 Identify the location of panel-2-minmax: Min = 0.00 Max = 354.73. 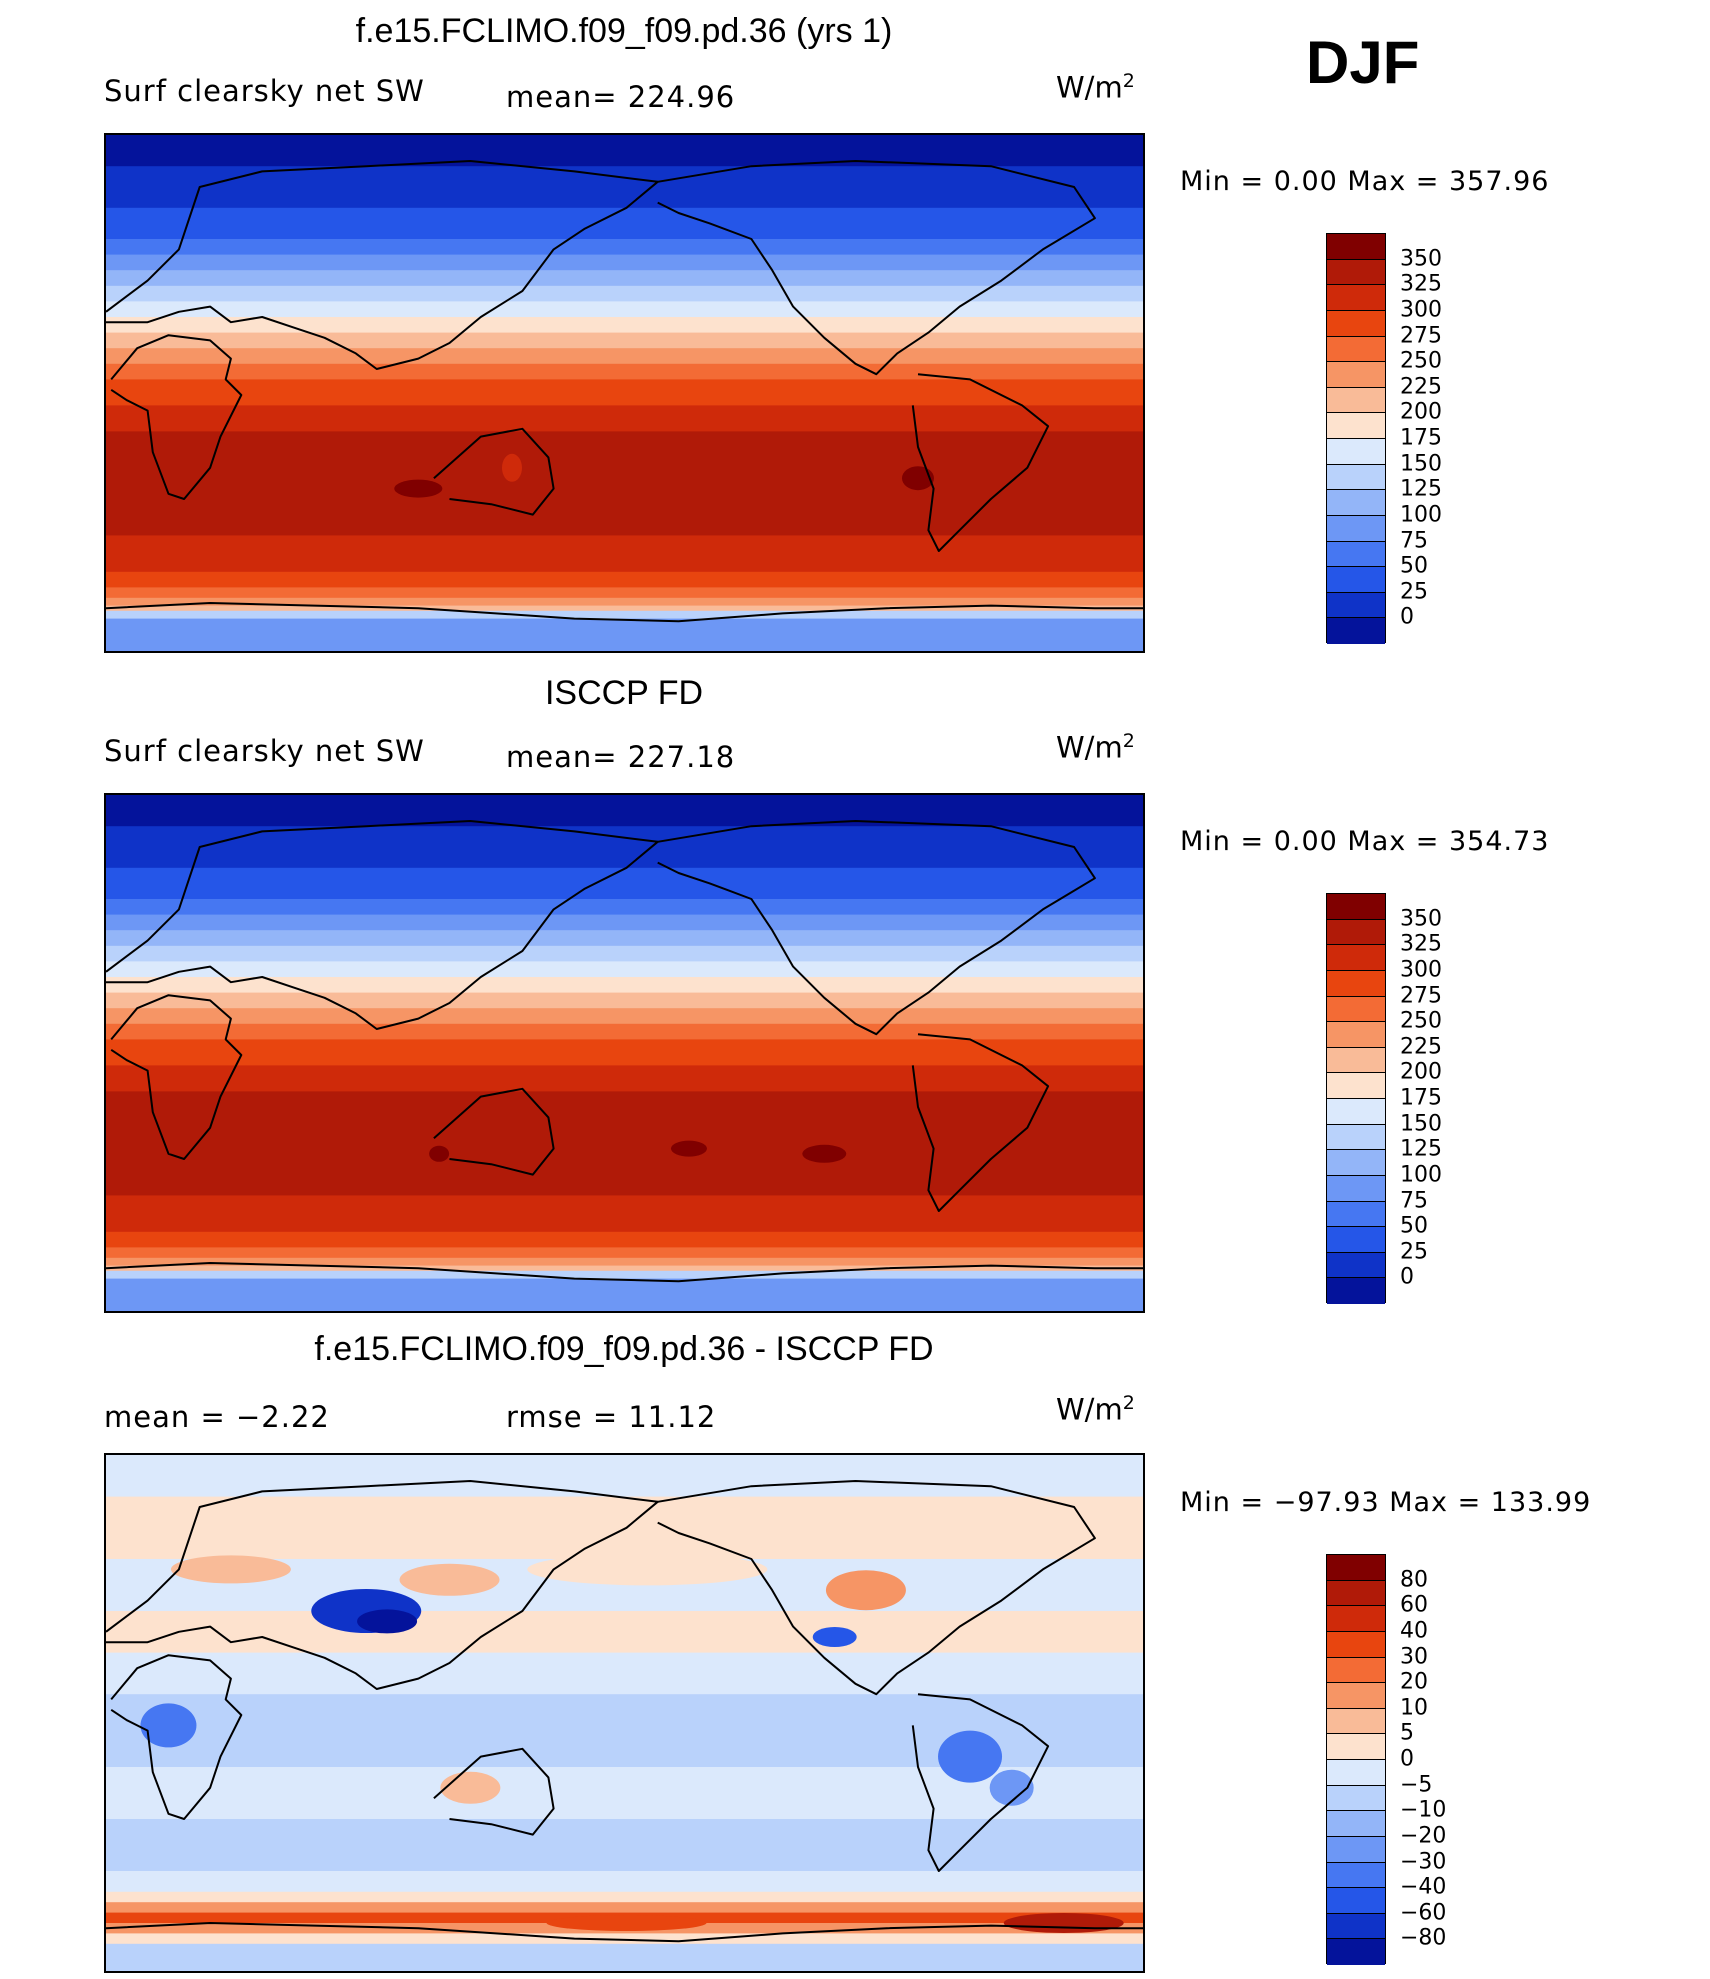
(1365, 841).